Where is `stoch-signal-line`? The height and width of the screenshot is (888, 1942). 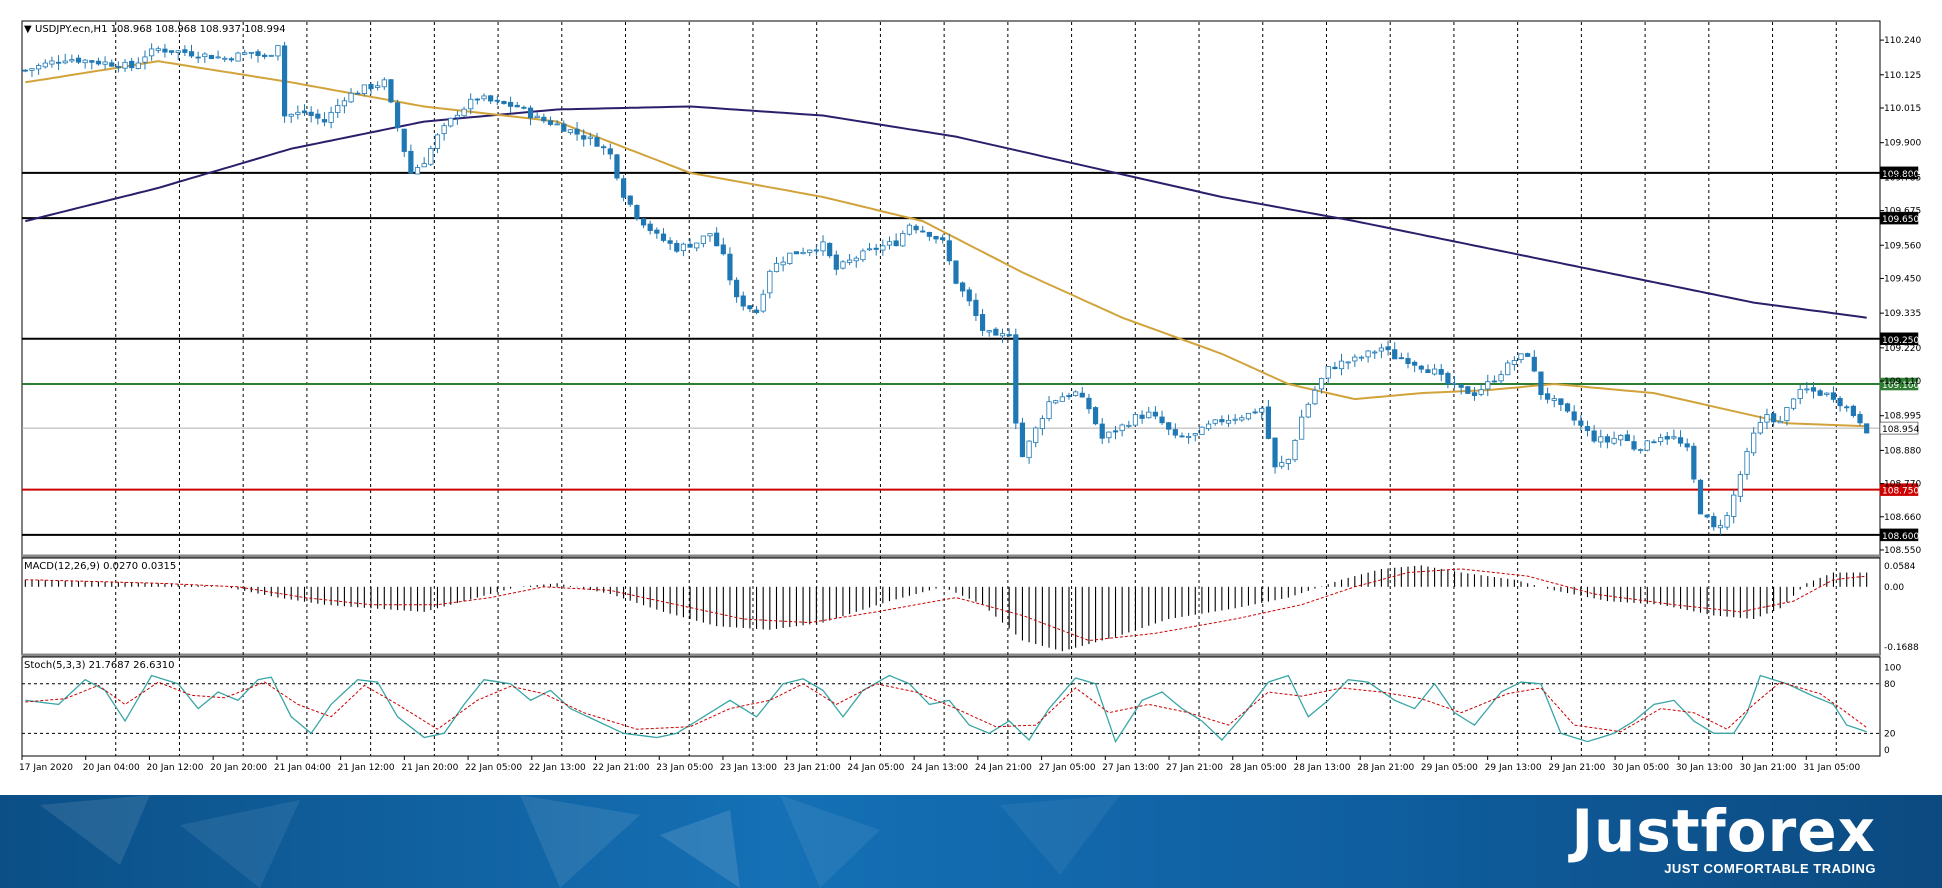 stoch-signal-line is located at coordinates (946, 707).